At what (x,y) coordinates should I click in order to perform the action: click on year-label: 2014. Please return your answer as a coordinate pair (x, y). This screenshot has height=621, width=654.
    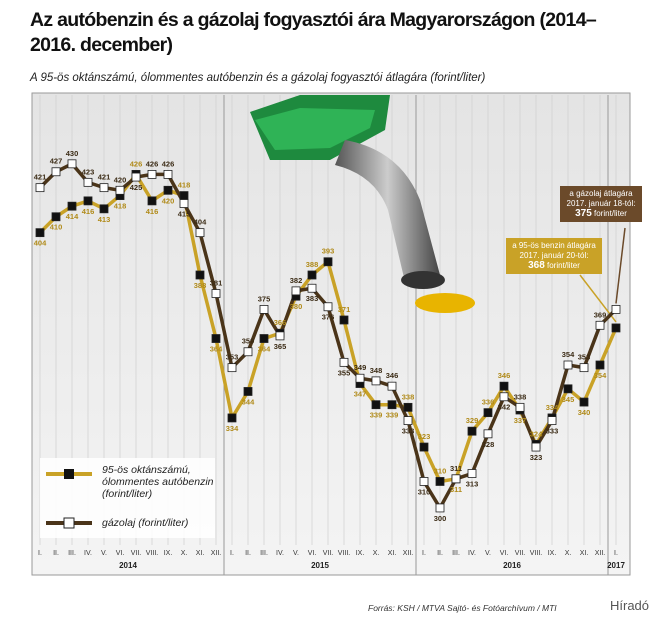
    Looking at the image, I should click on (128, 565).